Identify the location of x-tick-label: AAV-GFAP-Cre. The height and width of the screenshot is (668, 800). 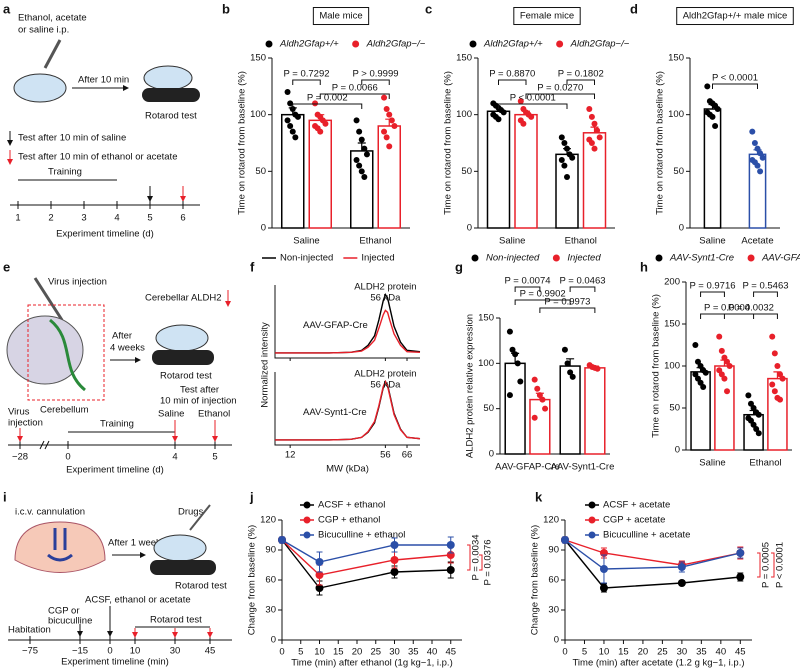
(527, 467).